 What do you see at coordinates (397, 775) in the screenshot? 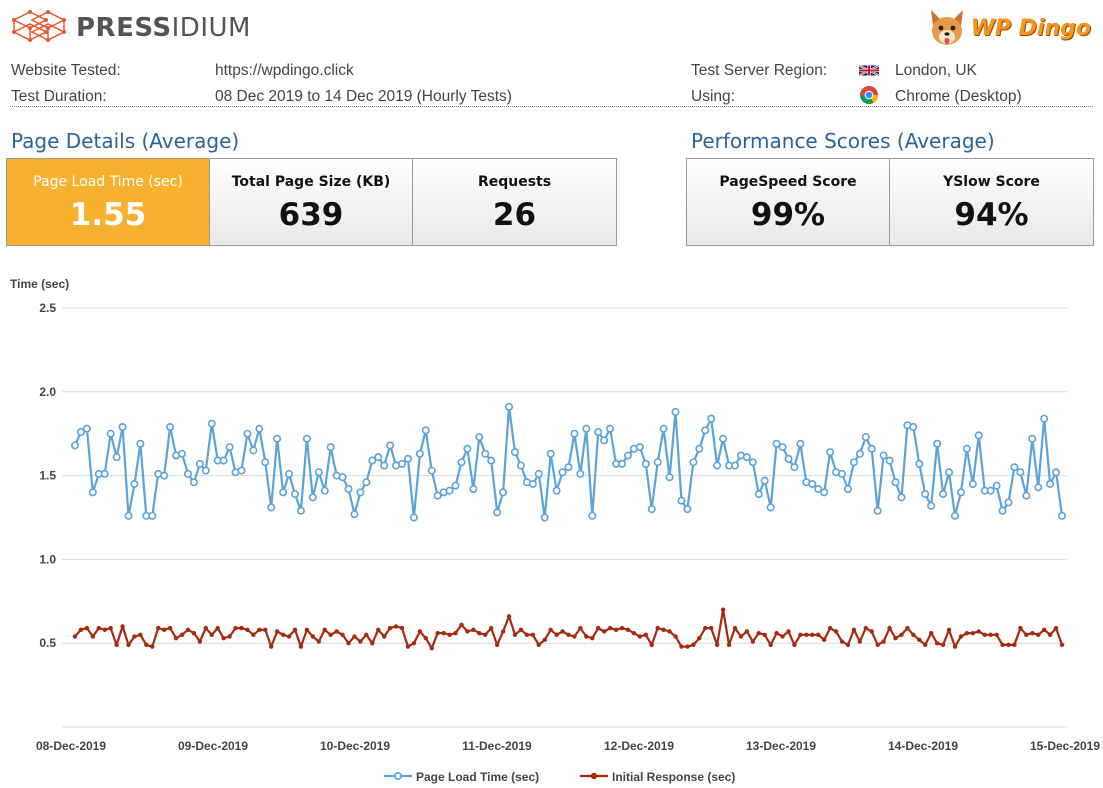
I see `legend-swatch-marker` at bounding box center [397, 775].